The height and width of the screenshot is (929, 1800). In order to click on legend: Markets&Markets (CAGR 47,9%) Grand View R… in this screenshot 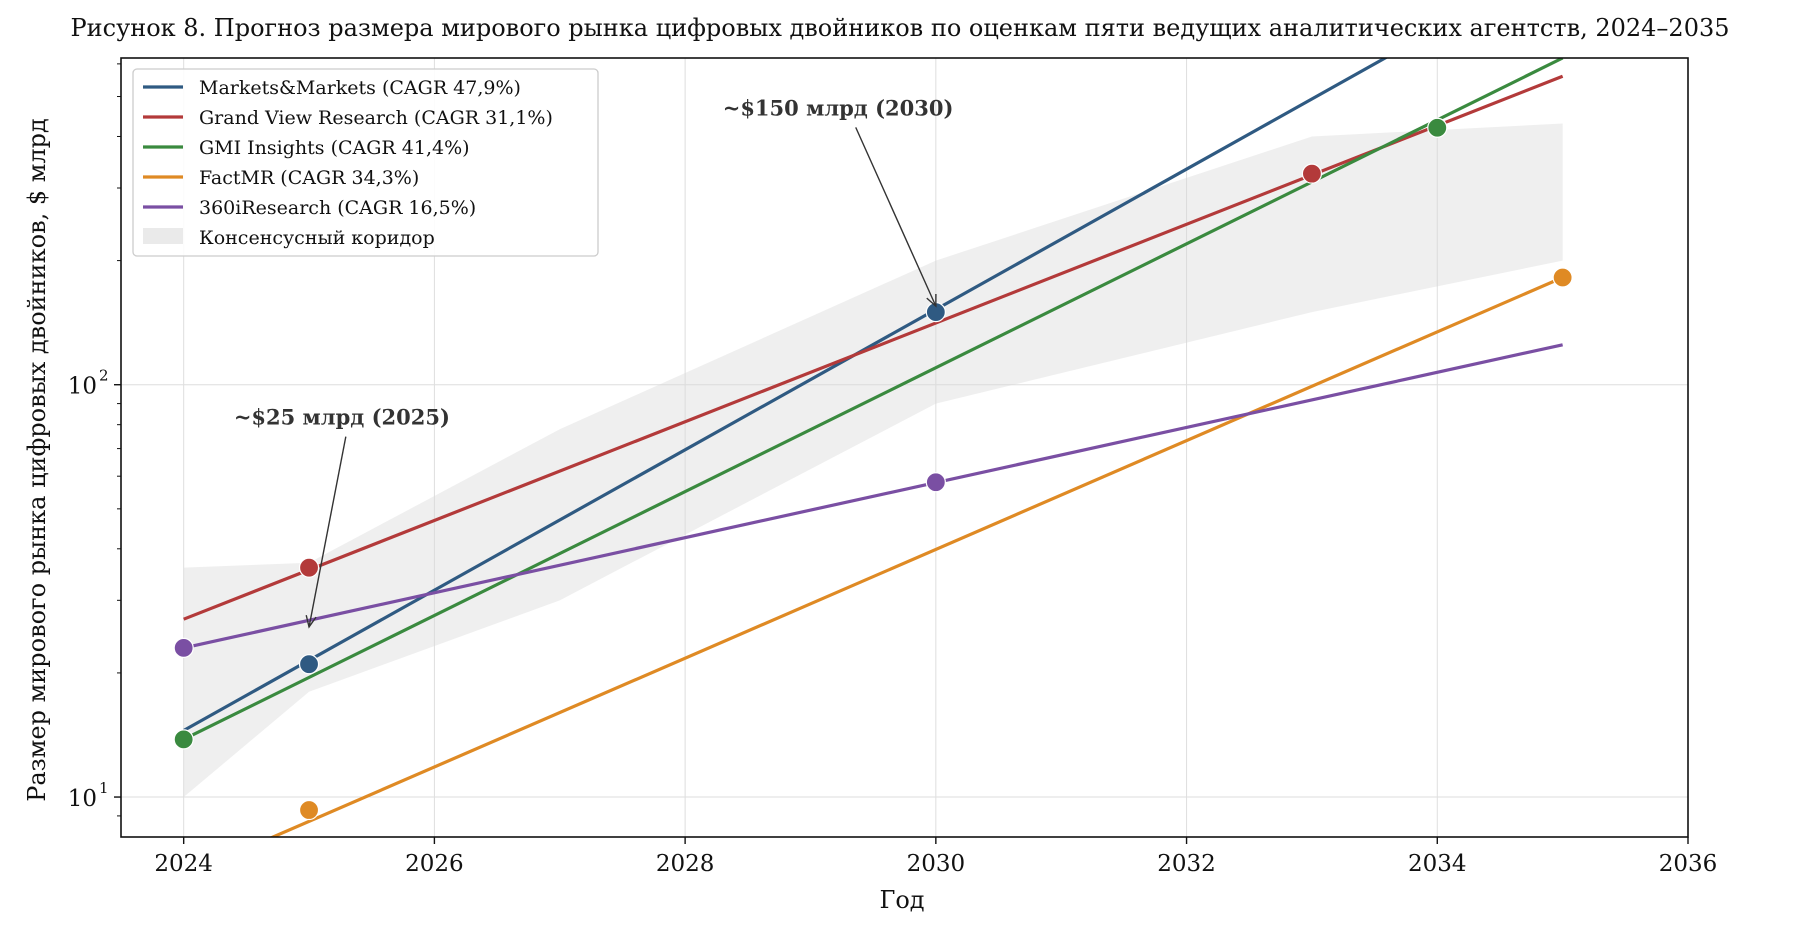, I will do `click(365, 162)`.